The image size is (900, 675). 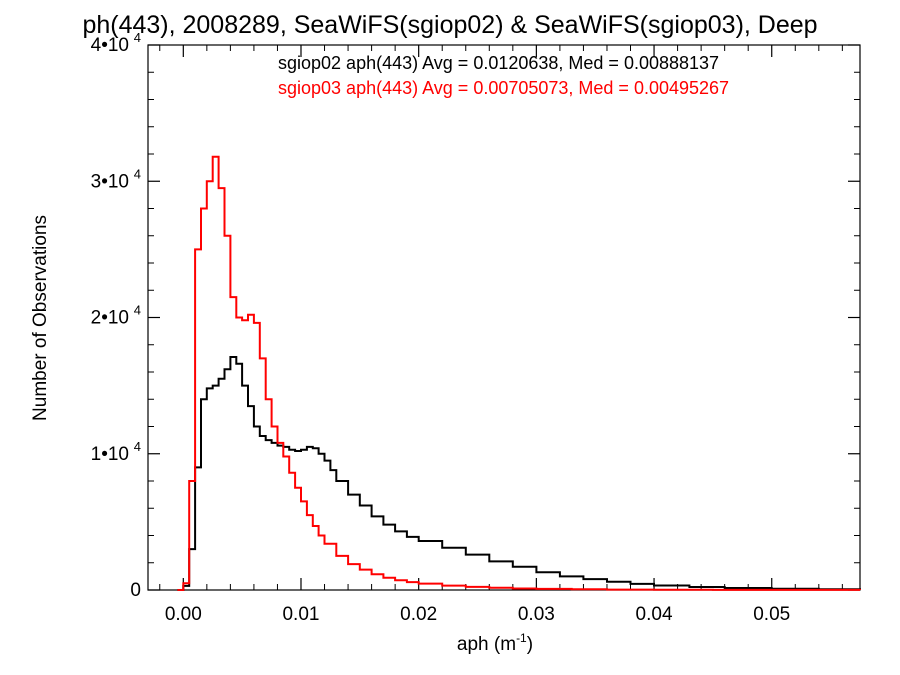 What do you see at coordinates (300, 614) in the screenshot?
I see `x-tick-label: 0.01` at bounding box center [300, 614].